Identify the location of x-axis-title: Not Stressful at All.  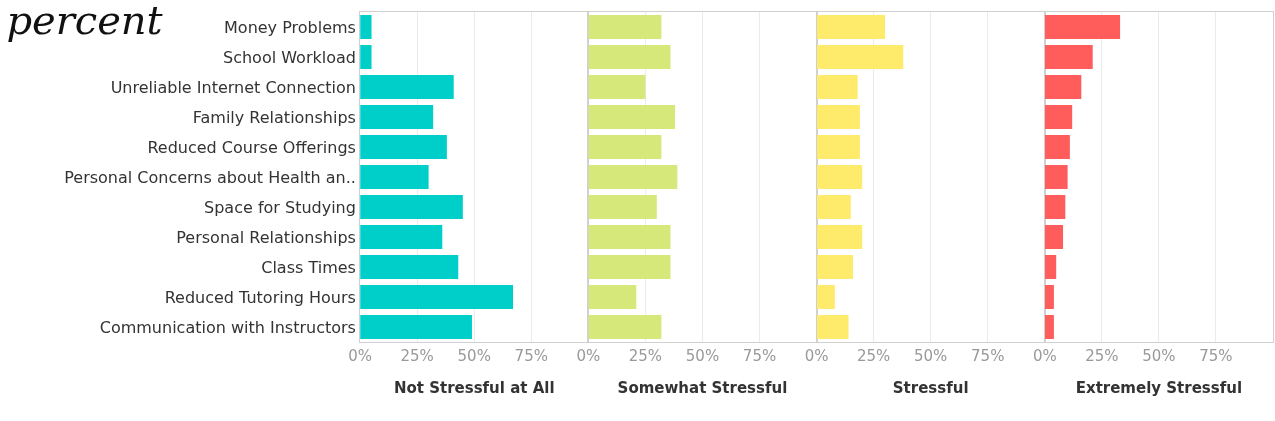
(474, 388).